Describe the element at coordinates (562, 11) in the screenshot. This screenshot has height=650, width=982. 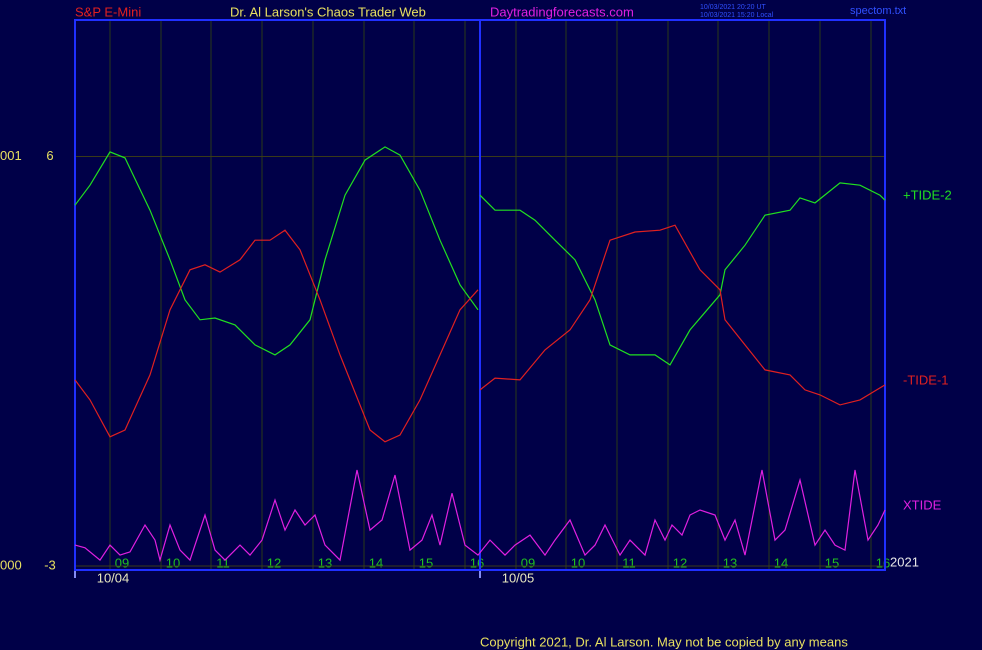
I see `site: Daytradingforecasts.com` at that location.